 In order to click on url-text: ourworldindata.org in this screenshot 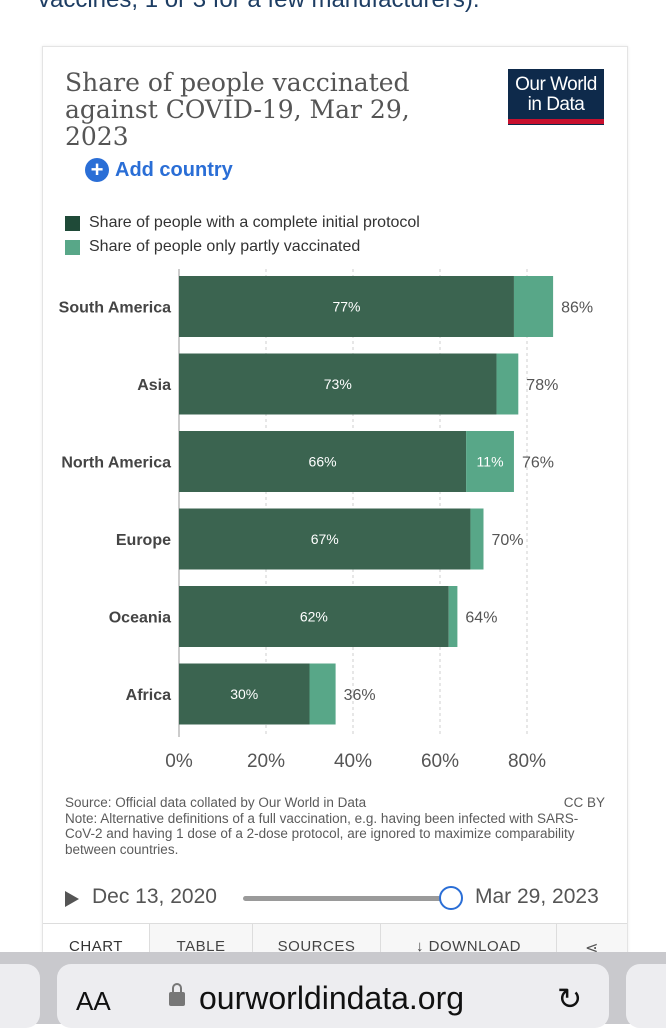, I will do `click(332, 998)`.